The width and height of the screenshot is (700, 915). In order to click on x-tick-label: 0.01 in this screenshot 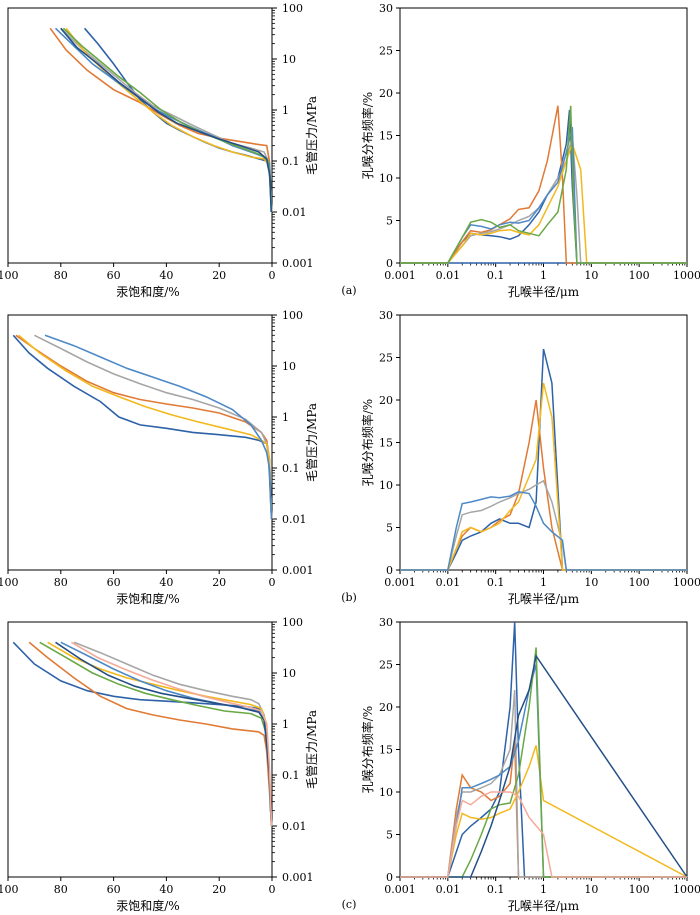, I will do `click(448, 582)`.